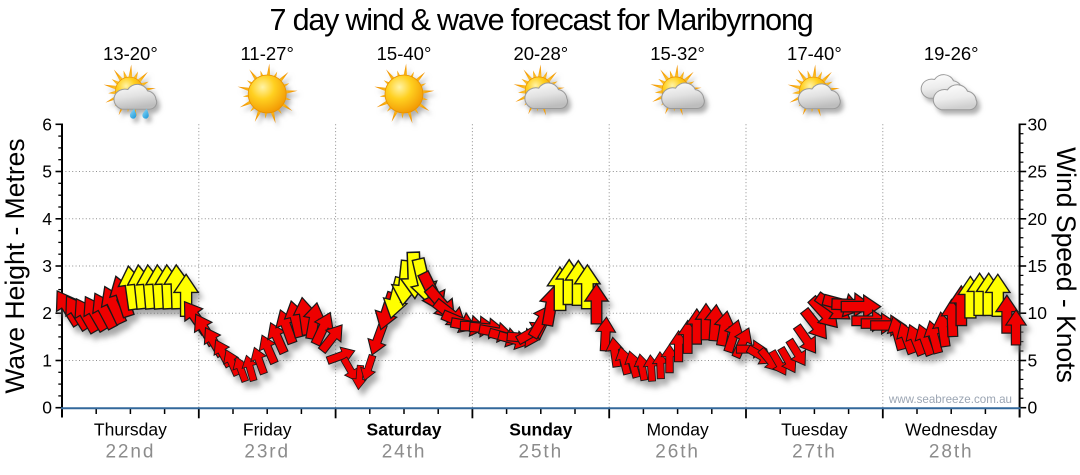 The height and width of the screenshot is (475, 1080). I want to click on svg-text: 28th, so click(951, 452).